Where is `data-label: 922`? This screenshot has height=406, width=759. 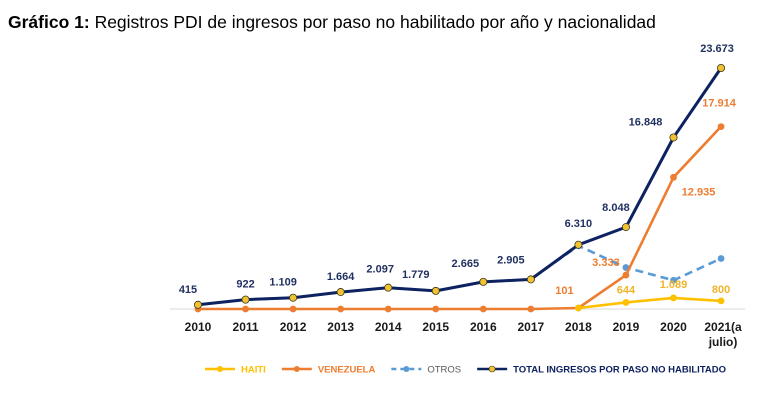 data-label: 922 is located at coordinates (245, 285).